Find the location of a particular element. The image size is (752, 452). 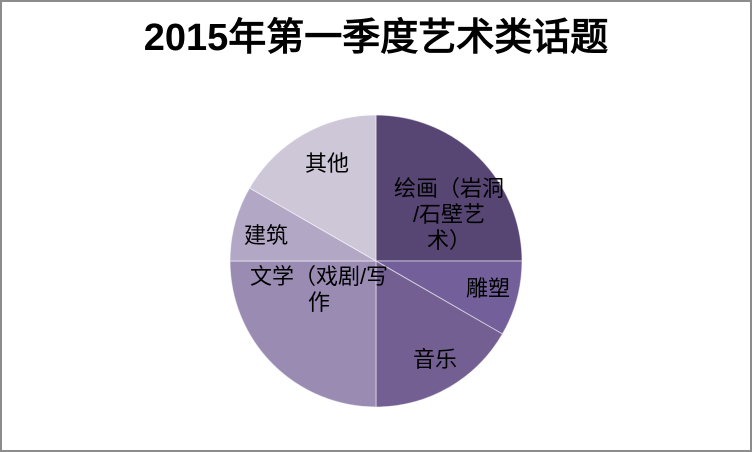

pie-slice-label-2: 雕塑 is located at coordinates (488, 288).